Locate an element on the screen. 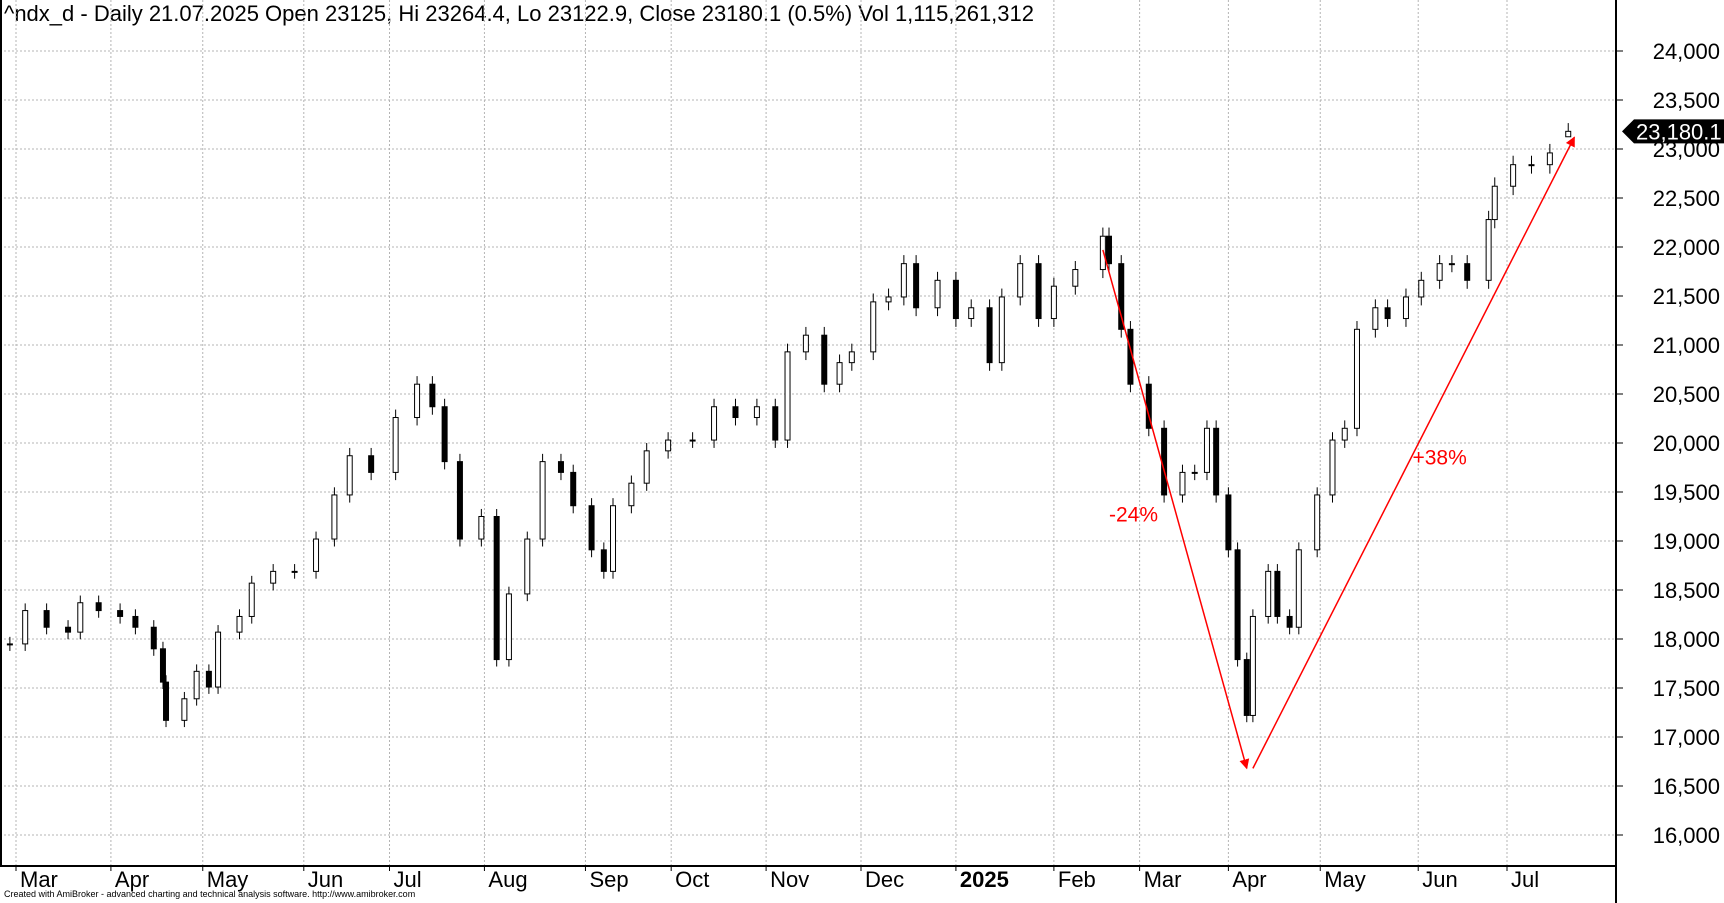  y-tick-label: 20,000 is located at coordinates (1686, 443).